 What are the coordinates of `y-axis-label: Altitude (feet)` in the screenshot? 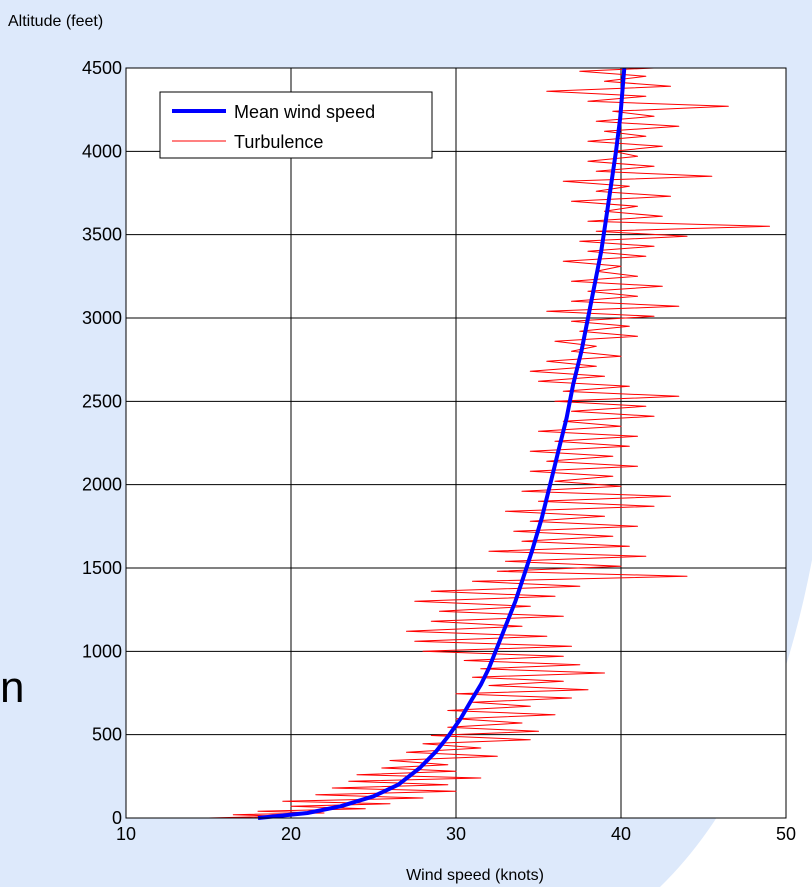 It's located at (55, 21).